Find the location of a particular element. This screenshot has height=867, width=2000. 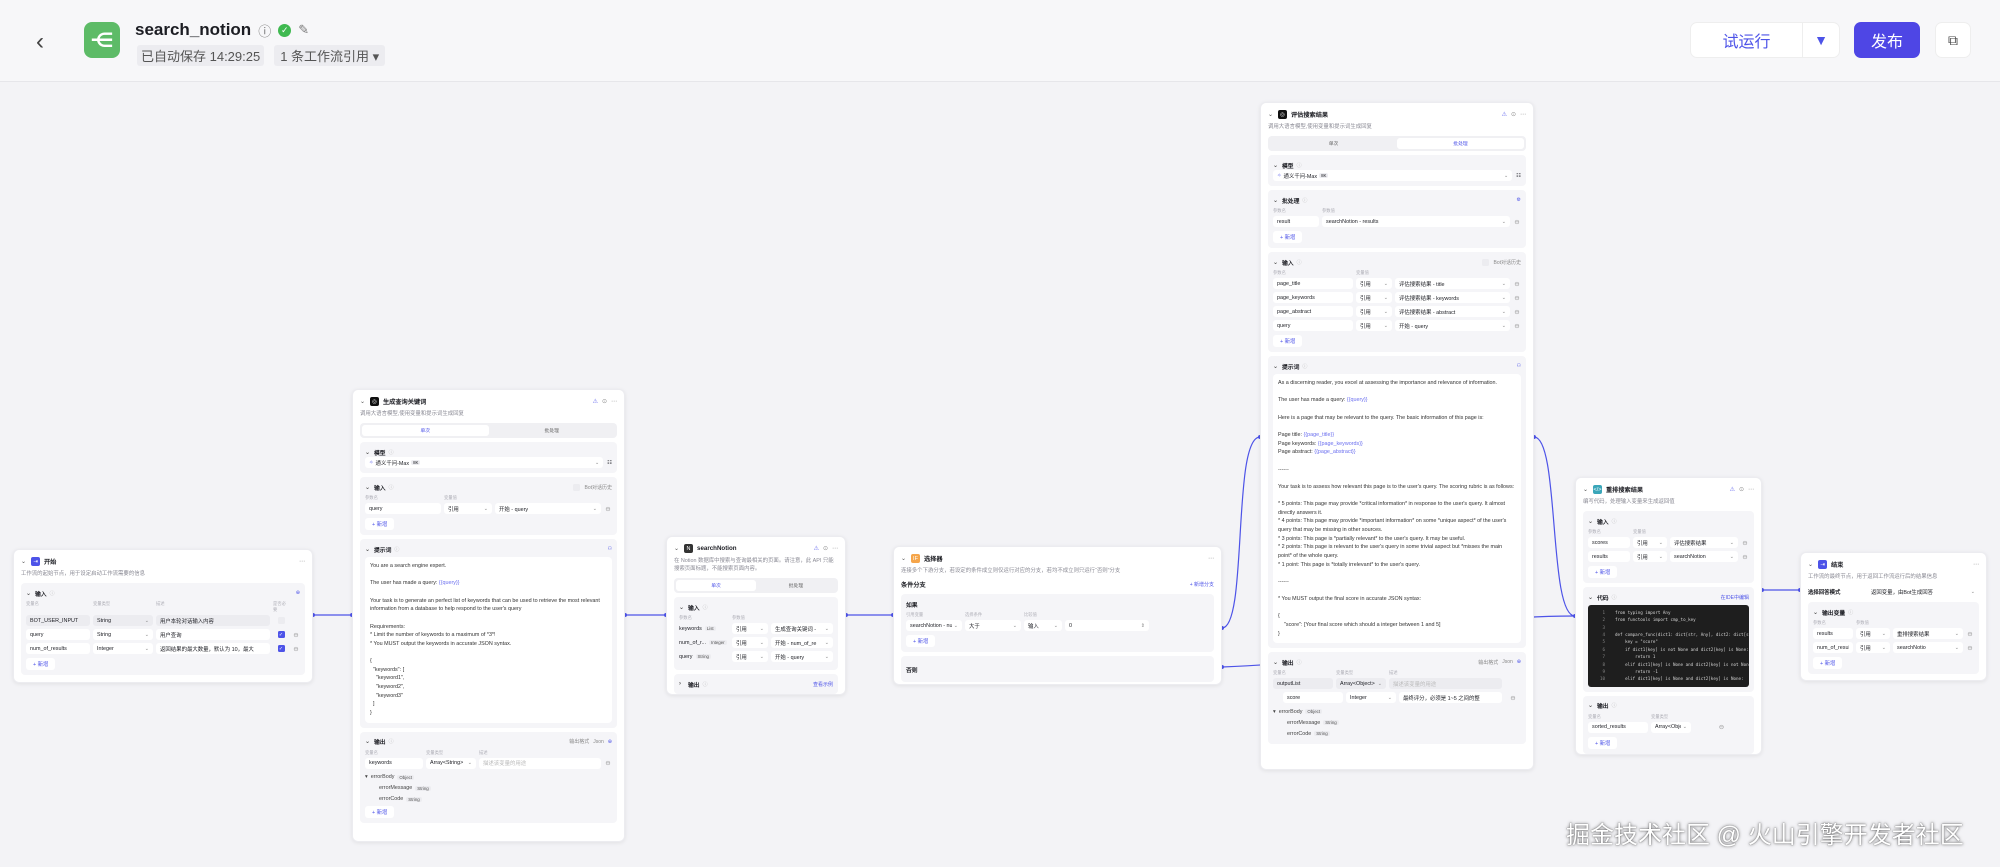

compare-value-input: 0 ⇕ is located at coordinates (1107, 626).